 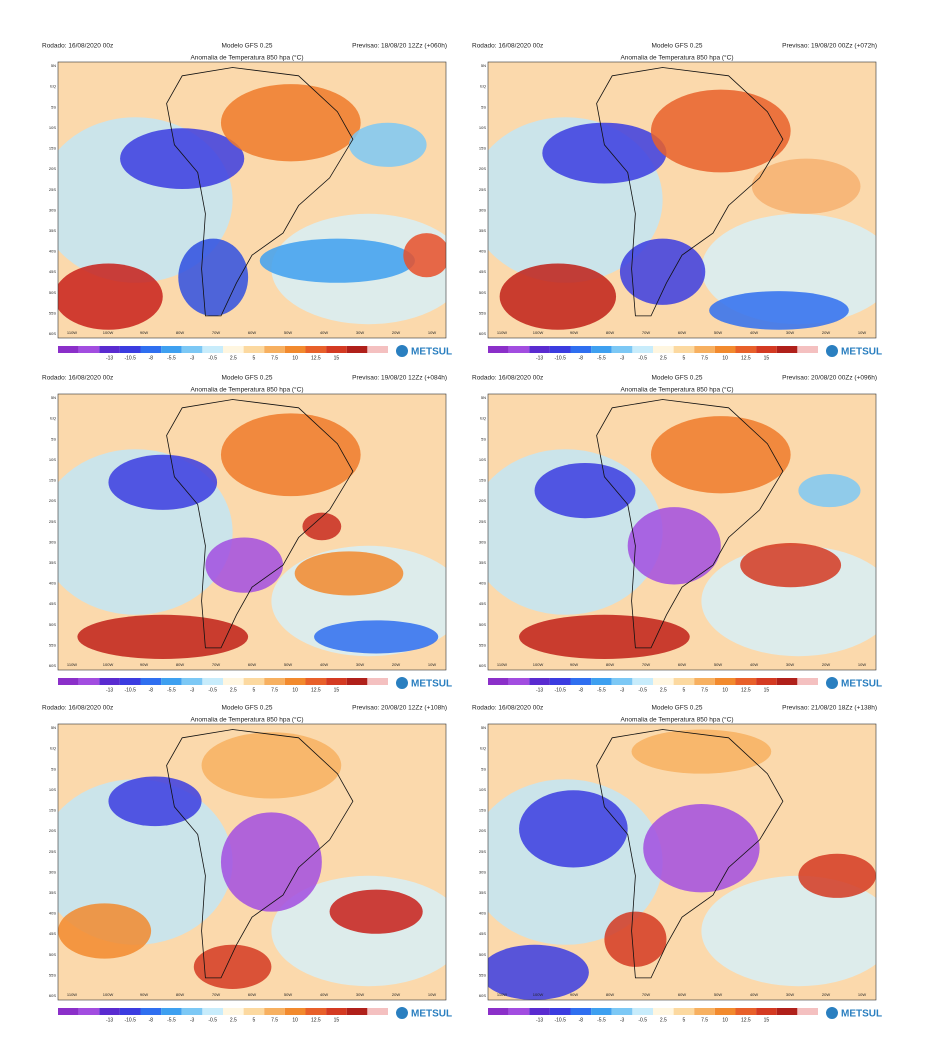 I want to click on colorbar-label: 5, so click(x=254, y=1020).